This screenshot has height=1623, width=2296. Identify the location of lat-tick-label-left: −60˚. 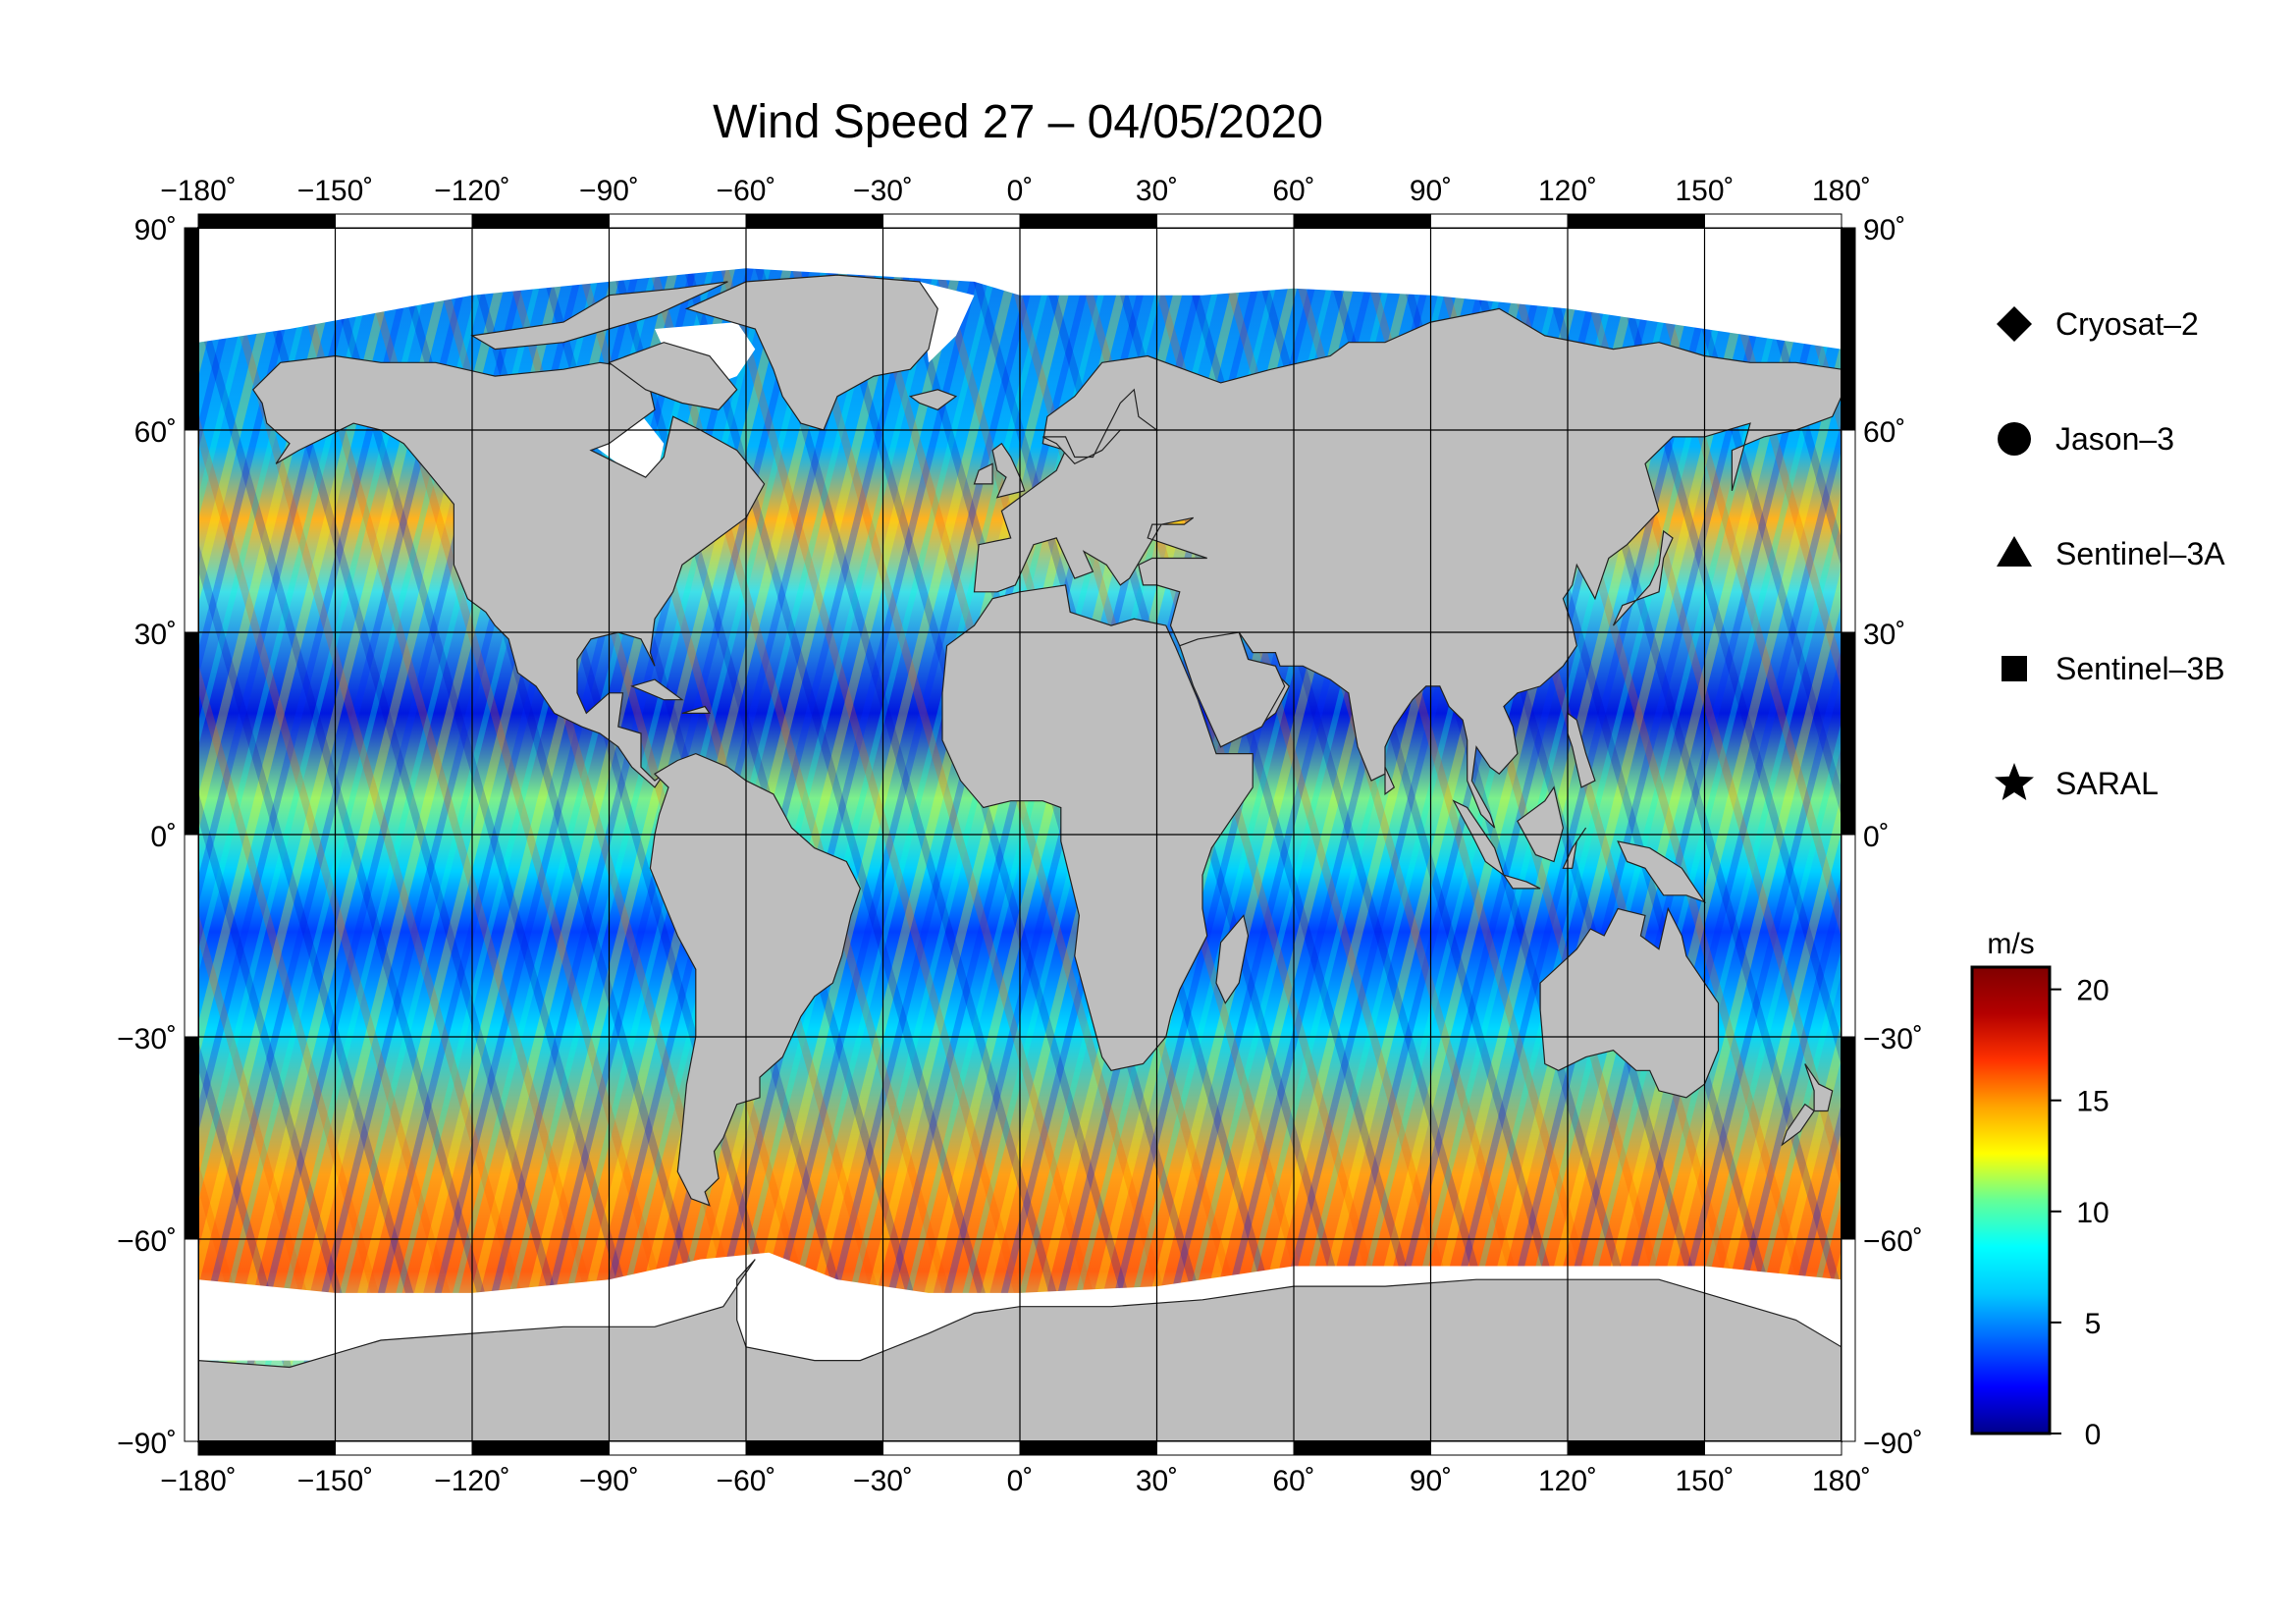
(147, 1241).